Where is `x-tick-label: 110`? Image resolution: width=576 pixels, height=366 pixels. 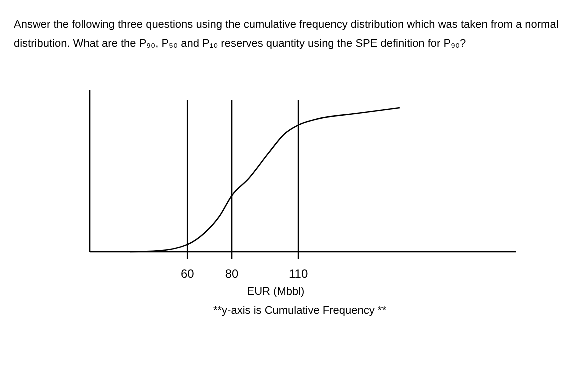 x-tick-label: 110 is located at coordinates (298, 274).